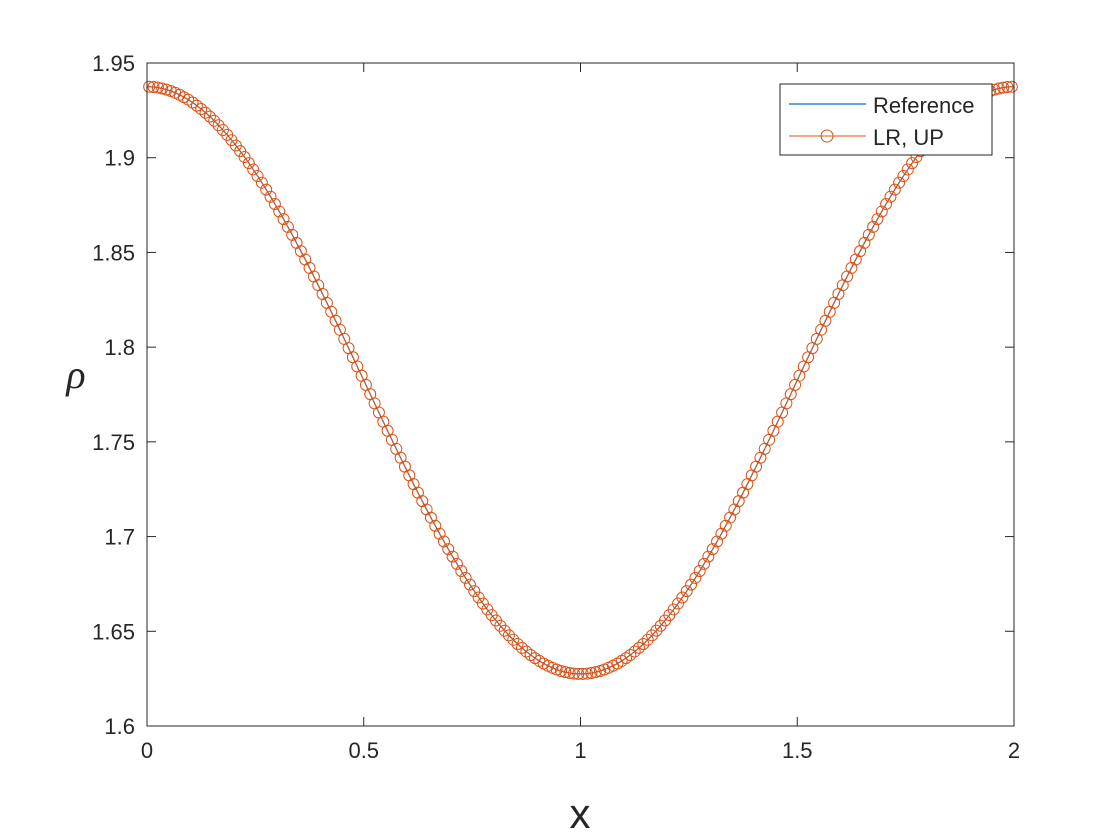 The width and height of the screenshot is (1120, 840). Describe the element at coordinates (908, 137) in the screenshot. I see `legend-label-lr-up: LR, UP` at that location.